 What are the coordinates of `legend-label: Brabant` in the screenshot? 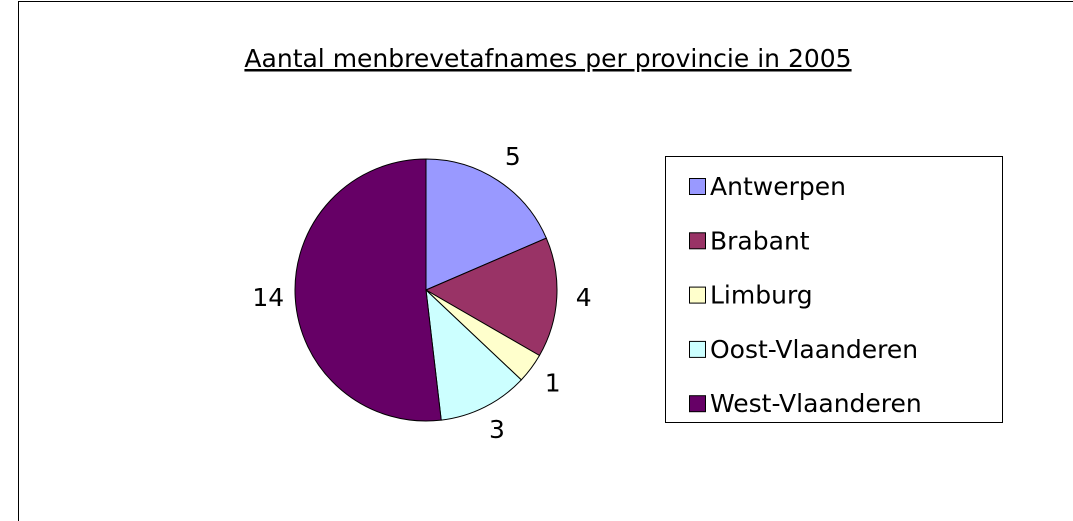 It's located at (760, 240).